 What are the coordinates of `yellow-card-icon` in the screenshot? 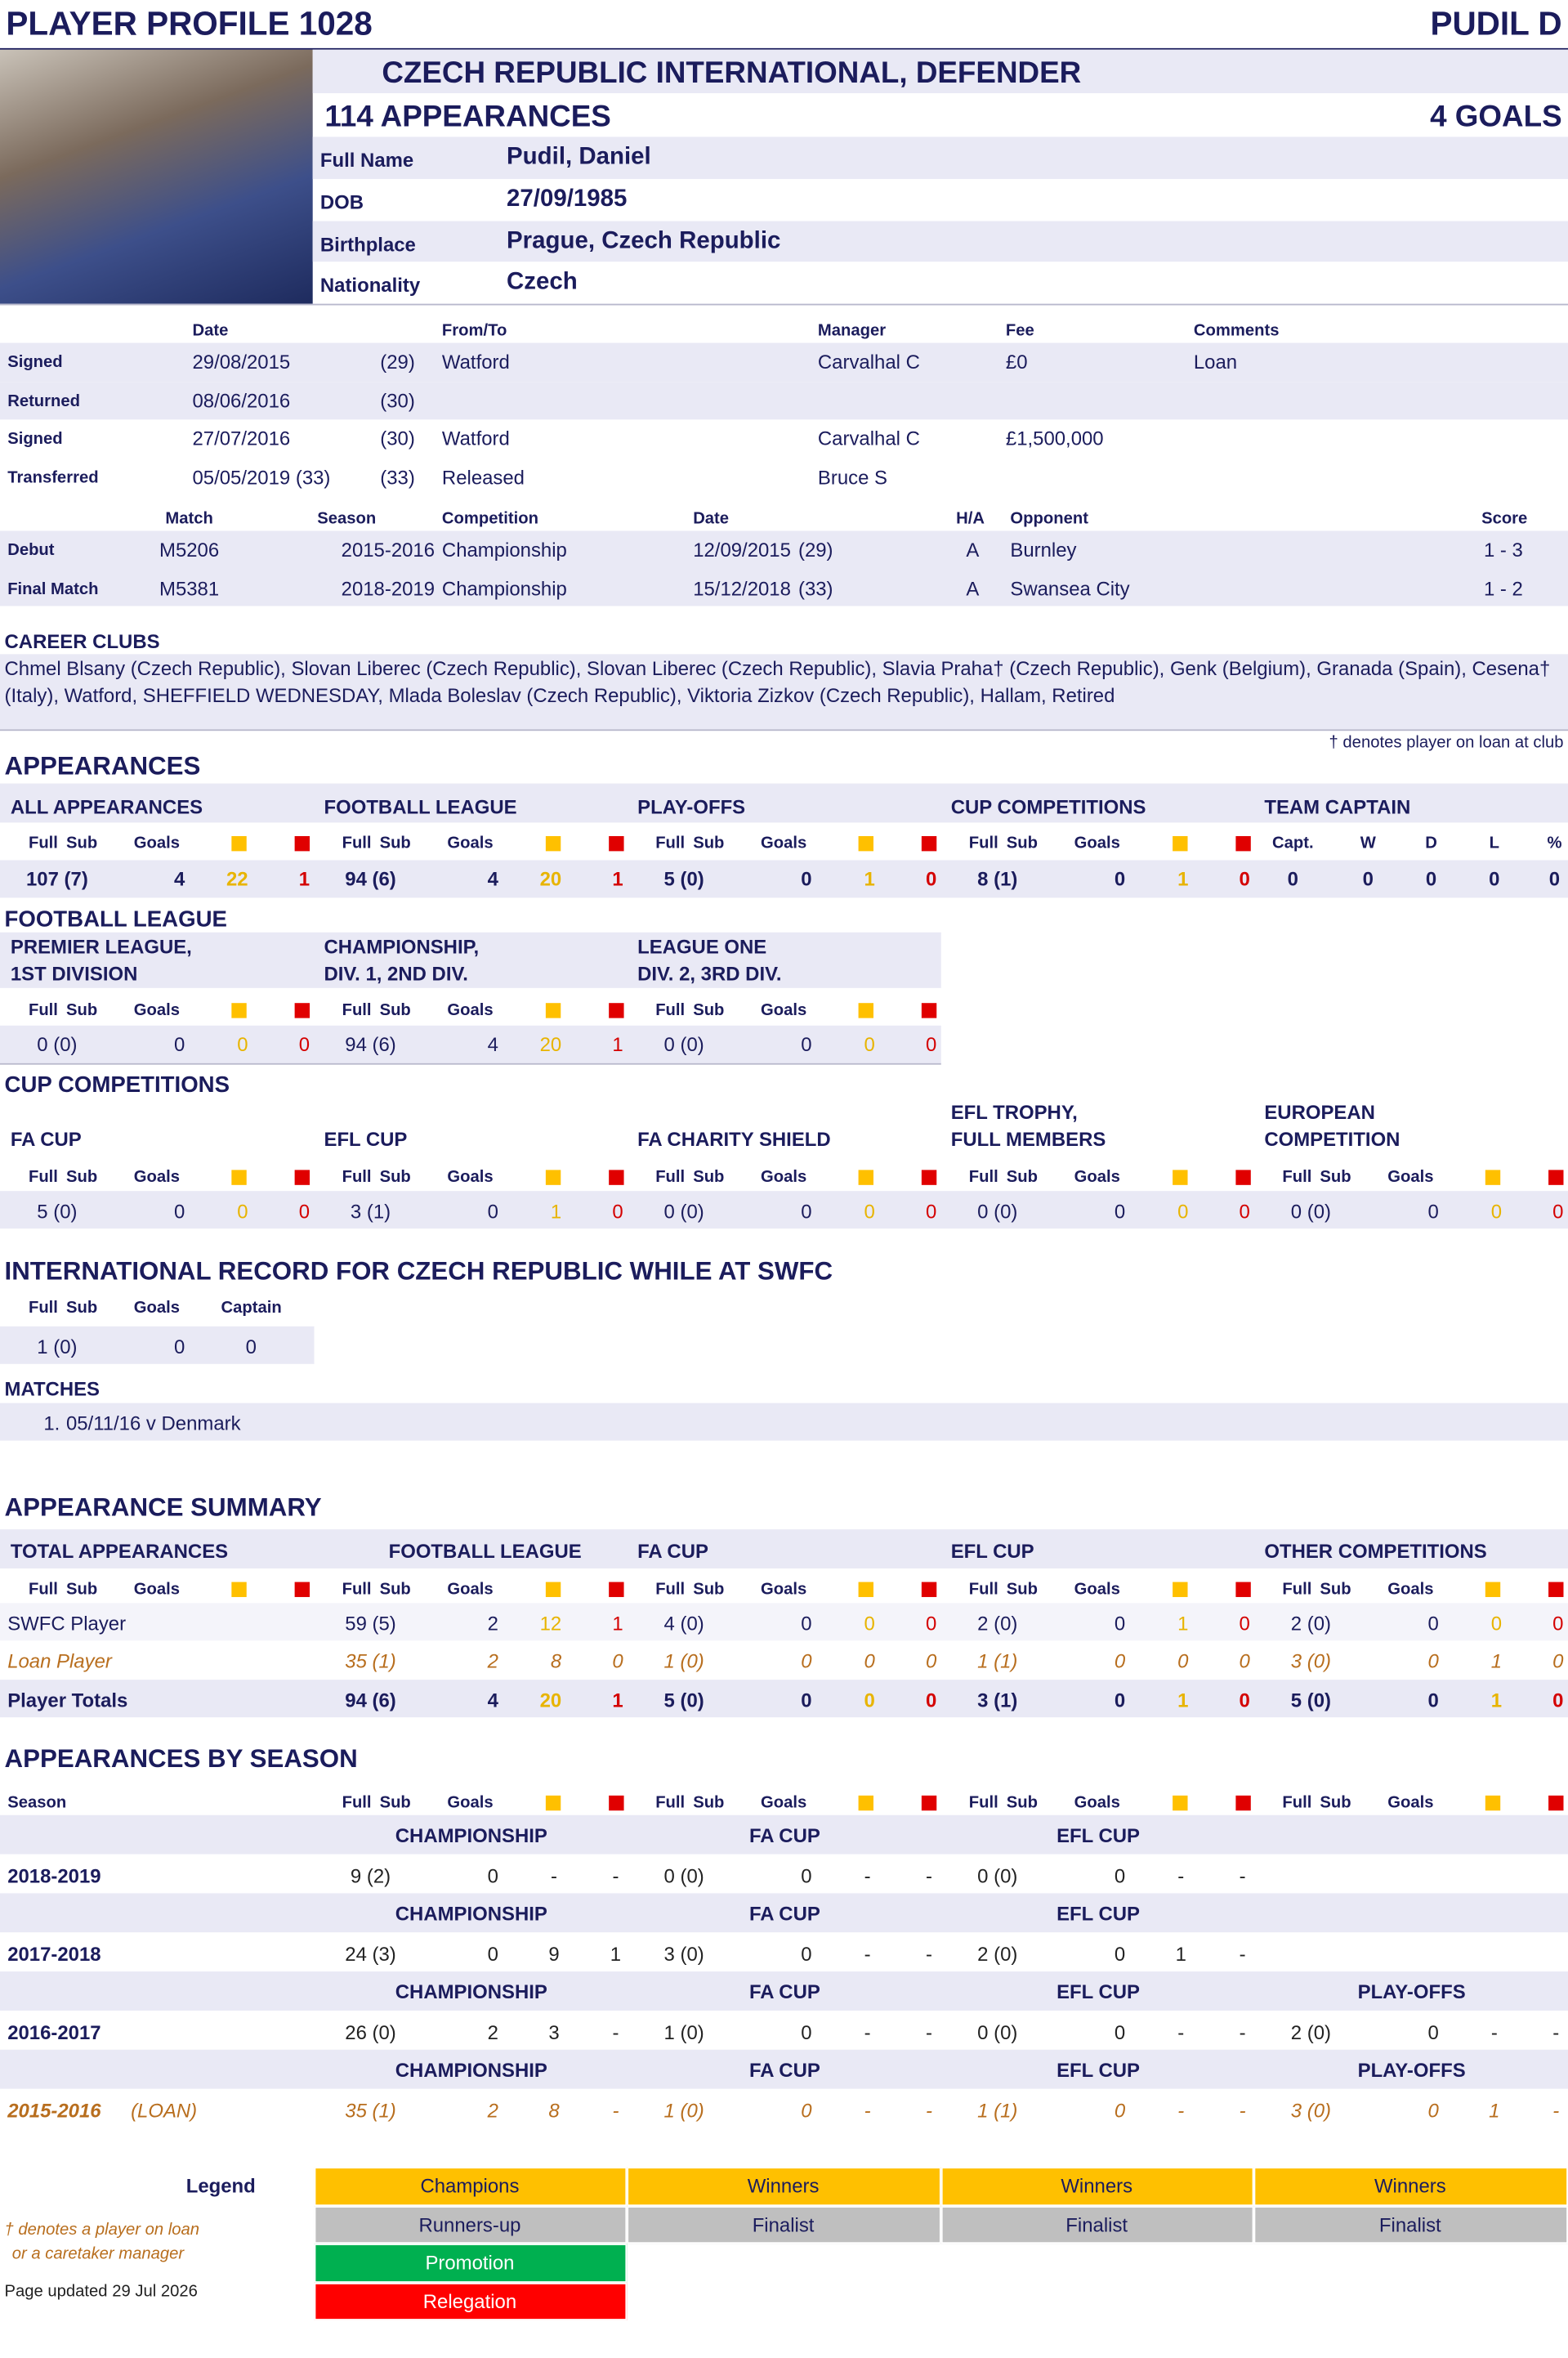 It's located at (865, 1803).